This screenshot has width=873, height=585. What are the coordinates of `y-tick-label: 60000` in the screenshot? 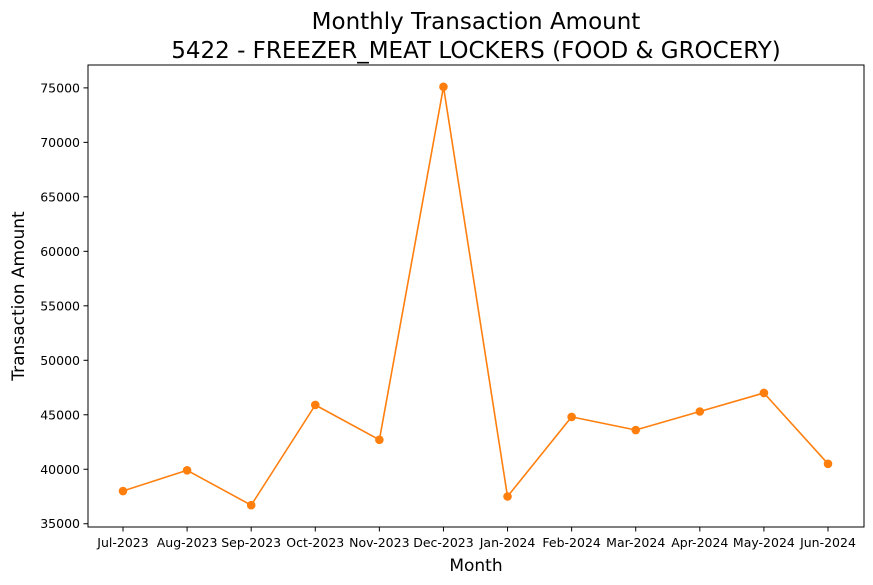 It's located at (60, 251).